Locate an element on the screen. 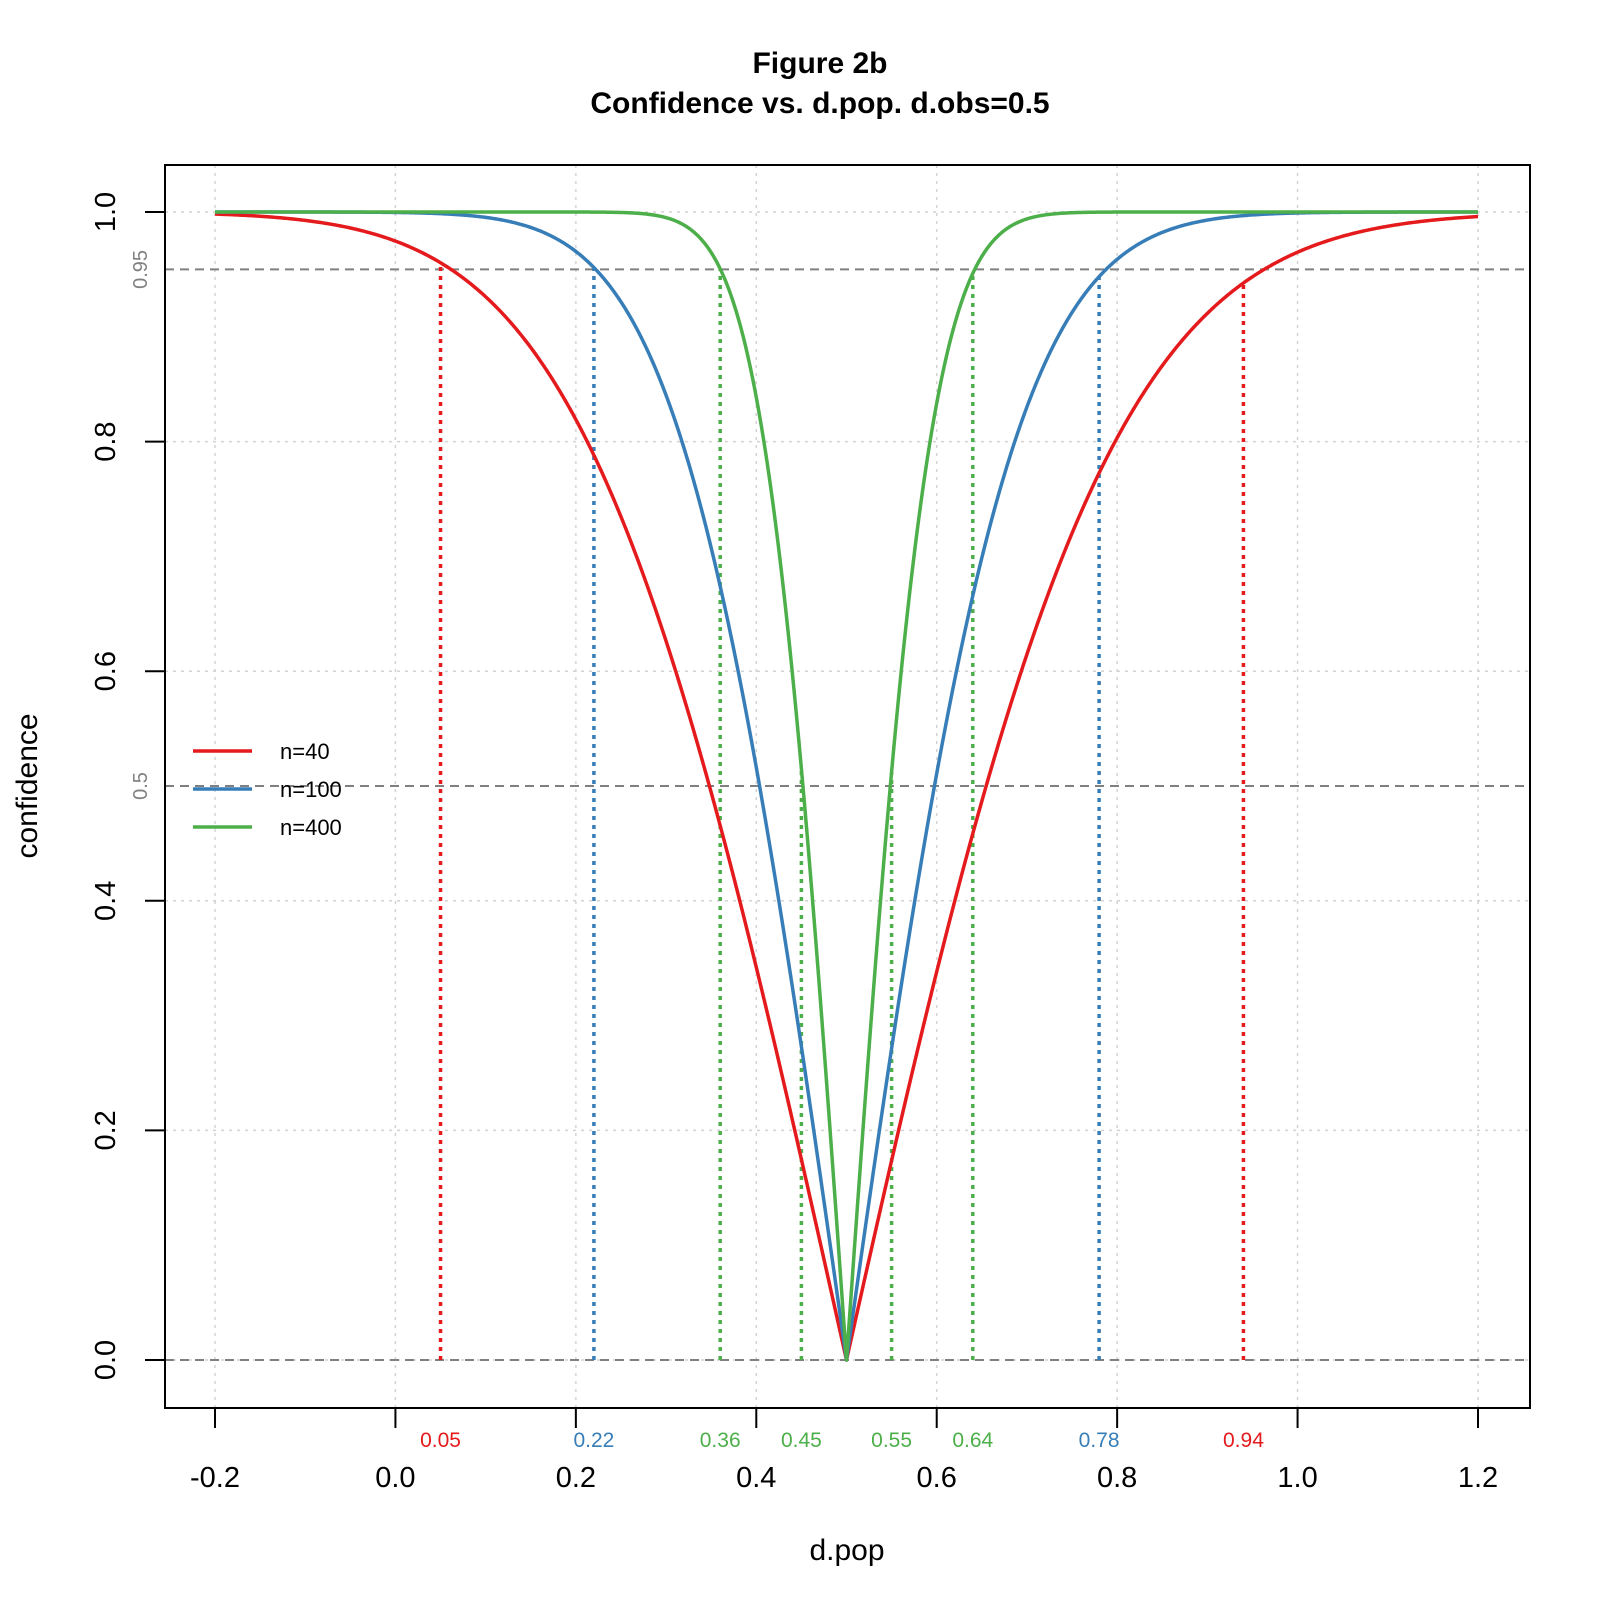 This screenshot has height=1600, width=1600. y-axis-label: confidence is located at coordinates (27, 785).